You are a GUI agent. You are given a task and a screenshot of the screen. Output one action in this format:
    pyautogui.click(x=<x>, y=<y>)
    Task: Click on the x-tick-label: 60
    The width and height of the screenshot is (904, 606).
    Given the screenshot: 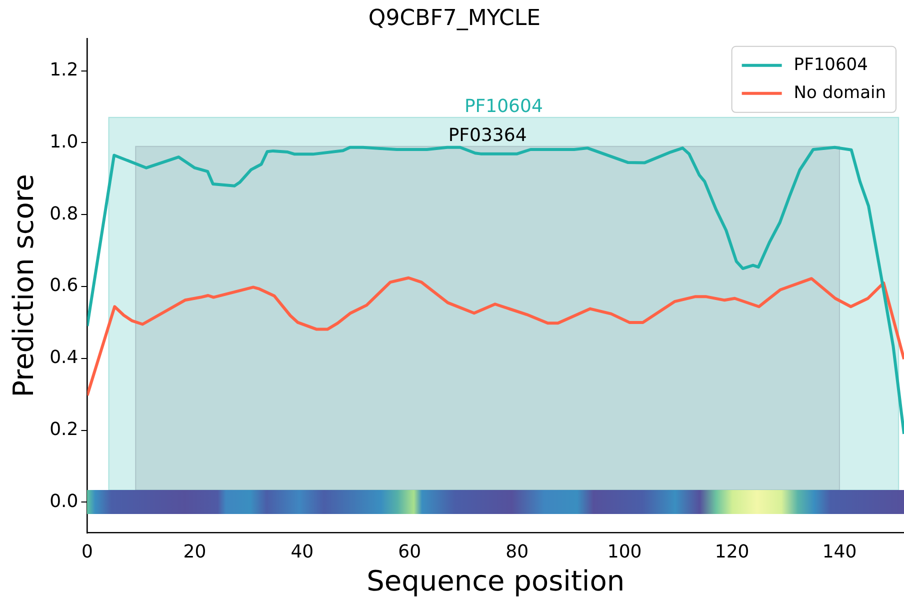 What is the action you would take?
    pyautogui.click(x=410, y=551)
    